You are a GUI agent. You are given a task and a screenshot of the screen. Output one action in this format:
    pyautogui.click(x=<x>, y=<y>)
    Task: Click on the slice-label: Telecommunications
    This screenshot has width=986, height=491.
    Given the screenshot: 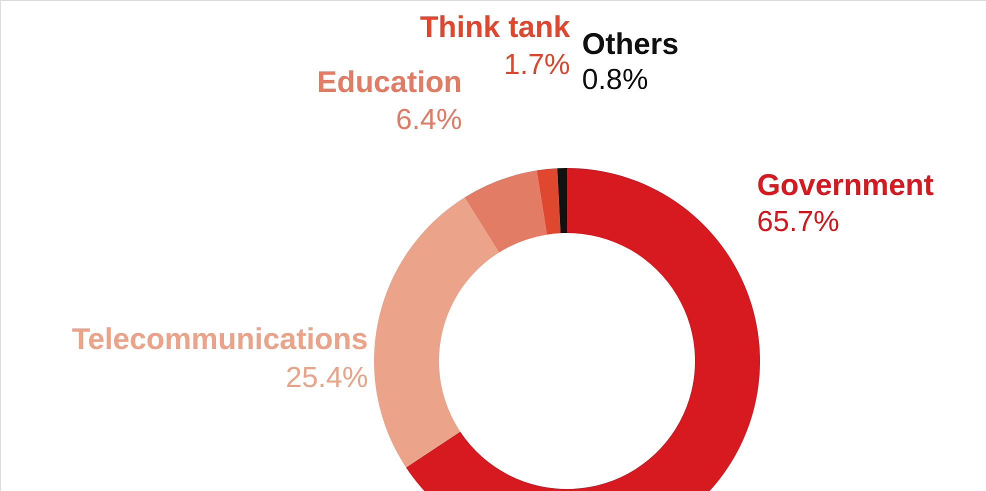 What is the action you would take?
    pyautogui.click(x=220, y=339)
    